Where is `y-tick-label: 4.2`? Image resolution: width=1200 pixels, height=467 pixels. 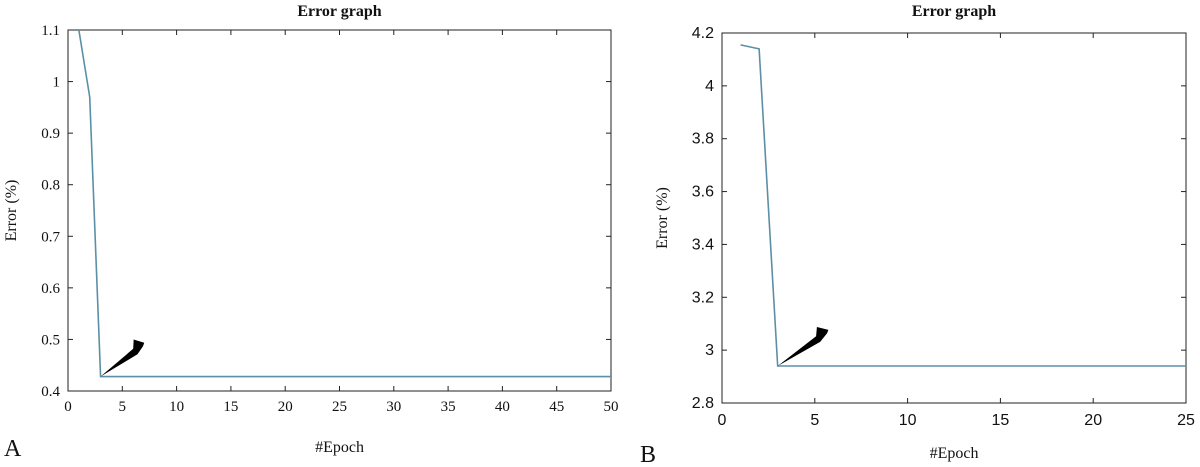 y-tick-label: 4.2 is located at coordinates (703, 33).